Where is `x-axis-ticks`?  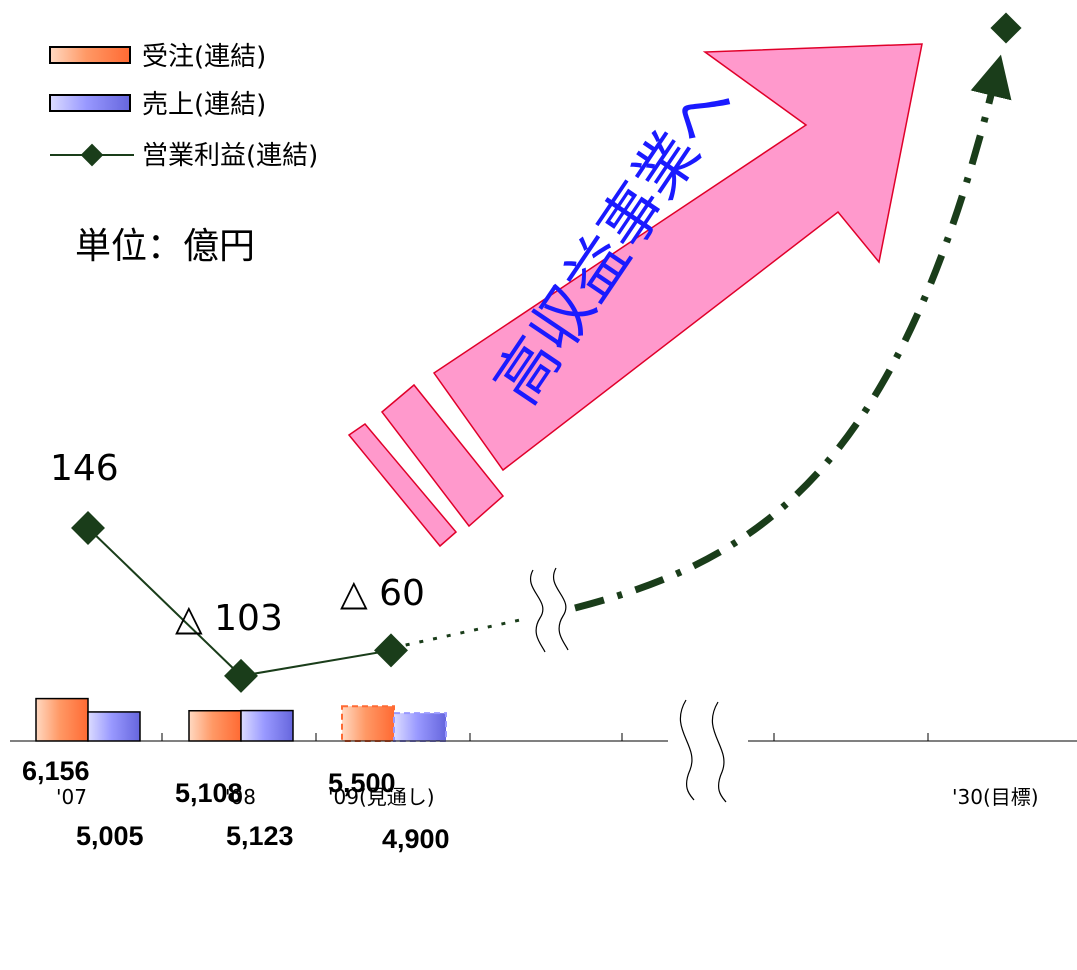
x-axis-ticks is located at coordinates (545, 737).